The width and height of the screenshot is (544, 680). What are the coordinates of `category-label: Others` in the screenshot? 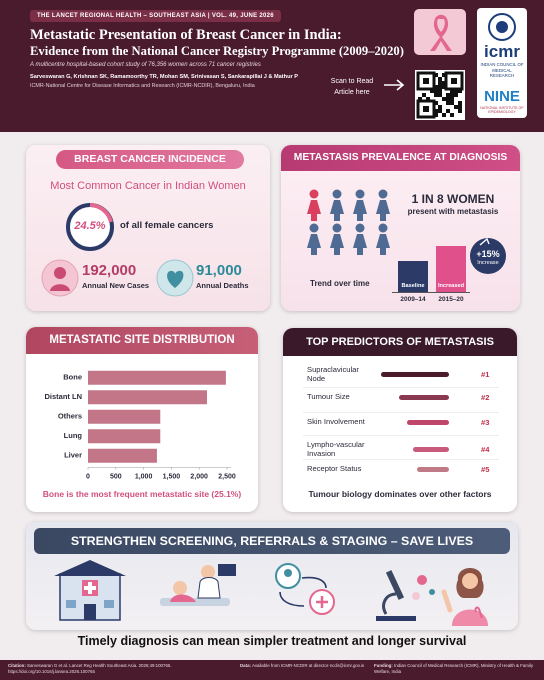 It's located at (70, 416).